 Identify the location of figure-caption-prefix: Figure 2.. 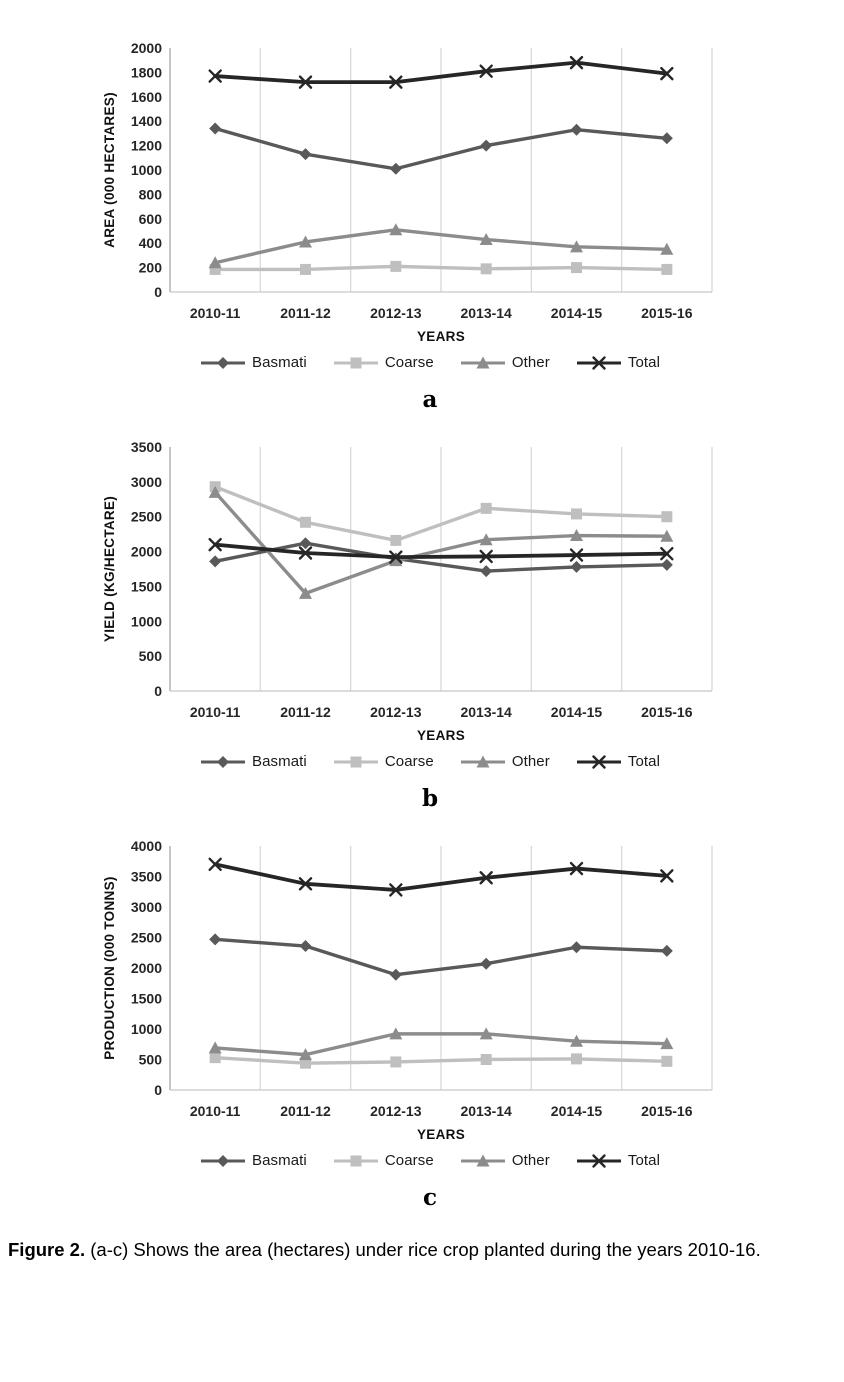
(47, 1249).